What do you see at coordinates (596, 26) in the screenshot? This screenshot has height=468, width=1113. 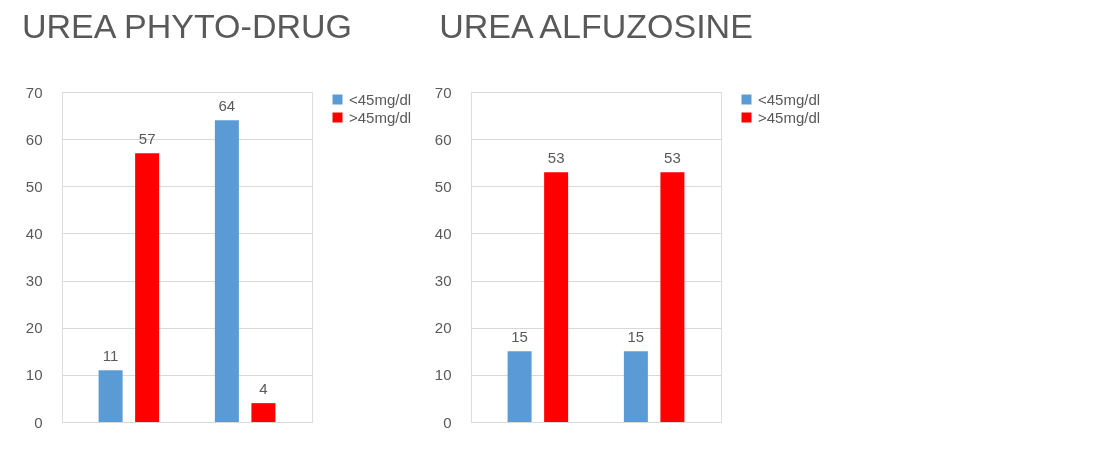 I see `chart-title: UREA ALFUZOSINE` at bounding box center [596, 26].